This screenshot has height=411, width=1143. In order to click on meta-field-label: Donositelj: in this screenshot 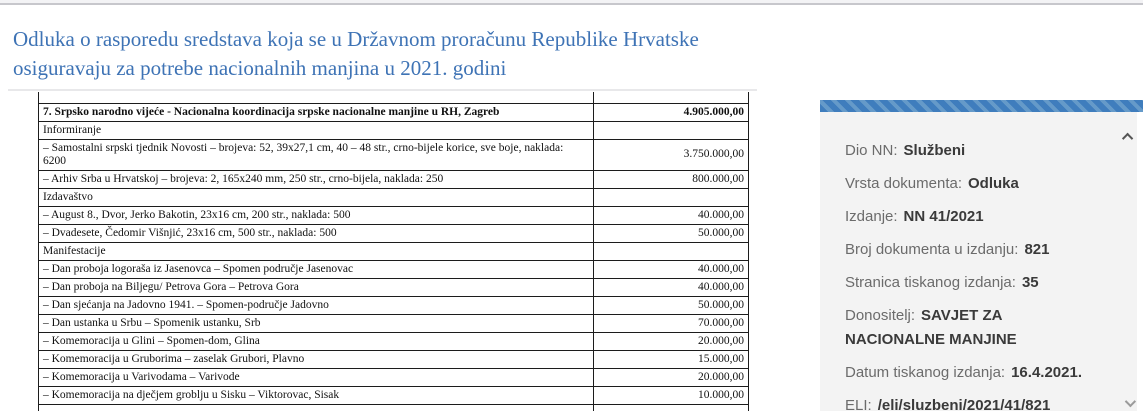, I will do `click(880, 315)`.